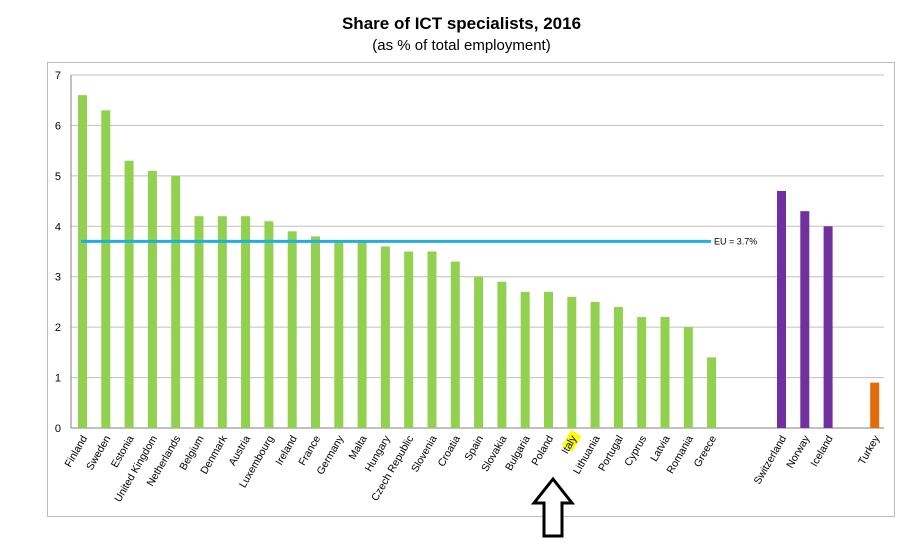 The image size is (923, 549). Describe the element at coordinates (58, 126) in the screenshot. I see `y-tick-label: 6` at that location.